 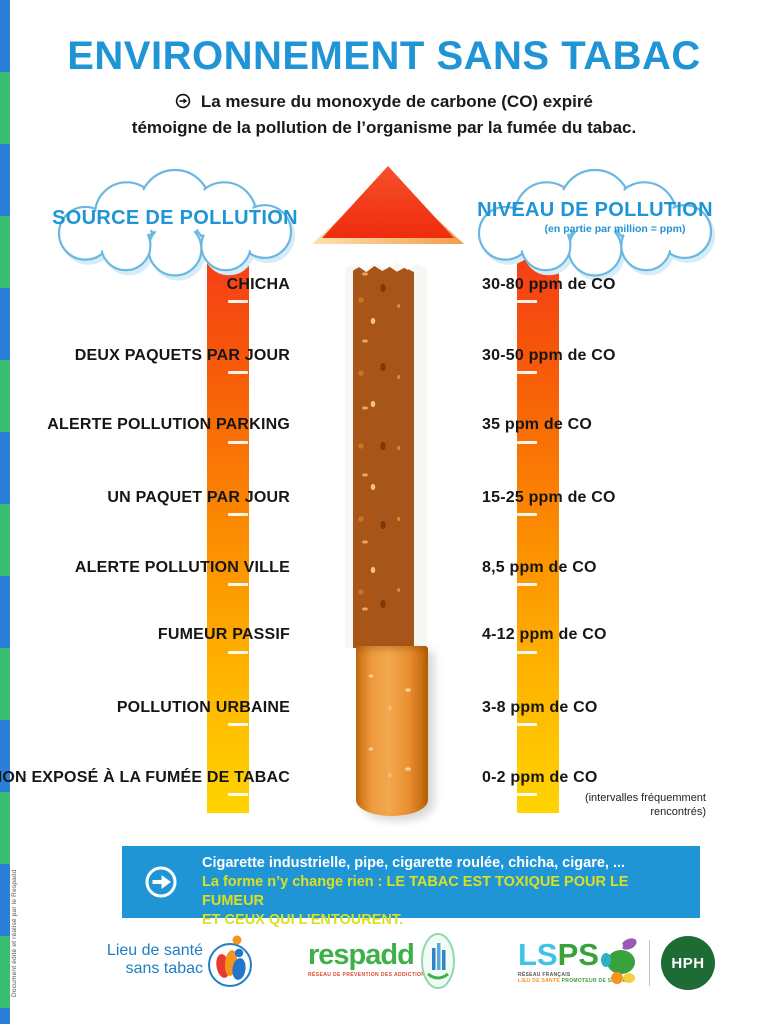 What do you see at coordinates (168, 424) in the screenshot?
I see `source-label-alerte-parking: ALERTE POLLUTION PARKING` at bounding box center [168, 424].